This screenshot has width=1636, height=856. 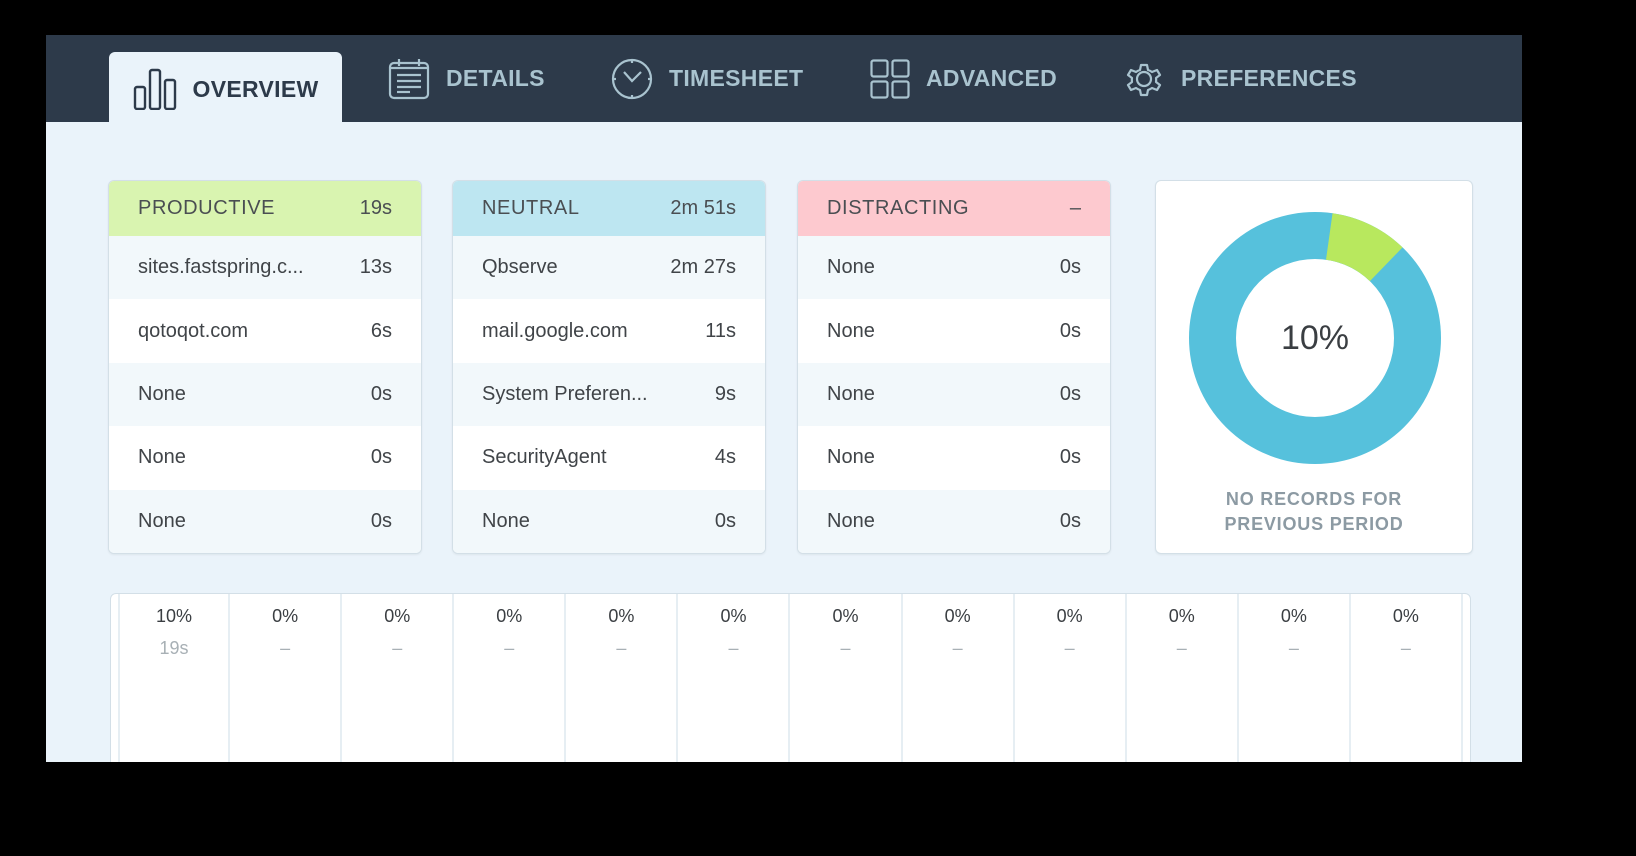 I want to click on tab-label: PREFERENCES, so click(x=1269, y=78).